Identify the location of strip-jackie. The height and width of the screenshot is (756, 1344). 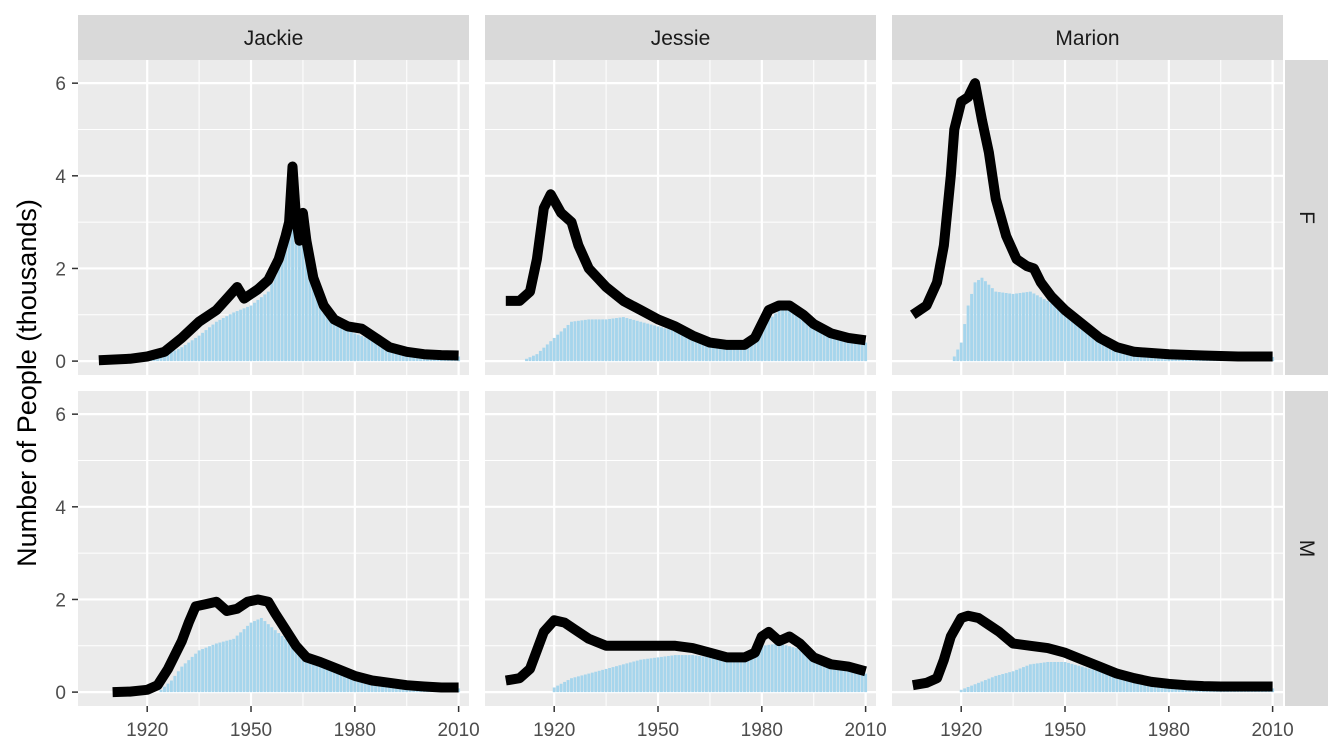
(273, 37).